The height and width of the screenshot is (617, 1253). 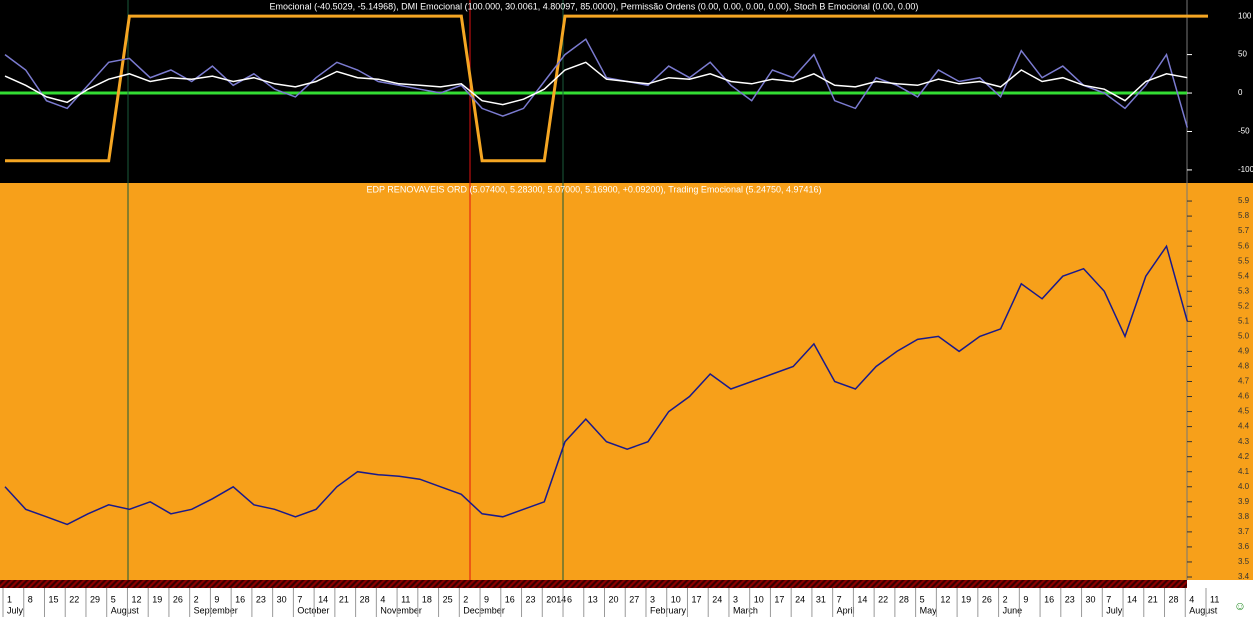 I want to click on x-tick-label: 25, so click(x=448, y=599).